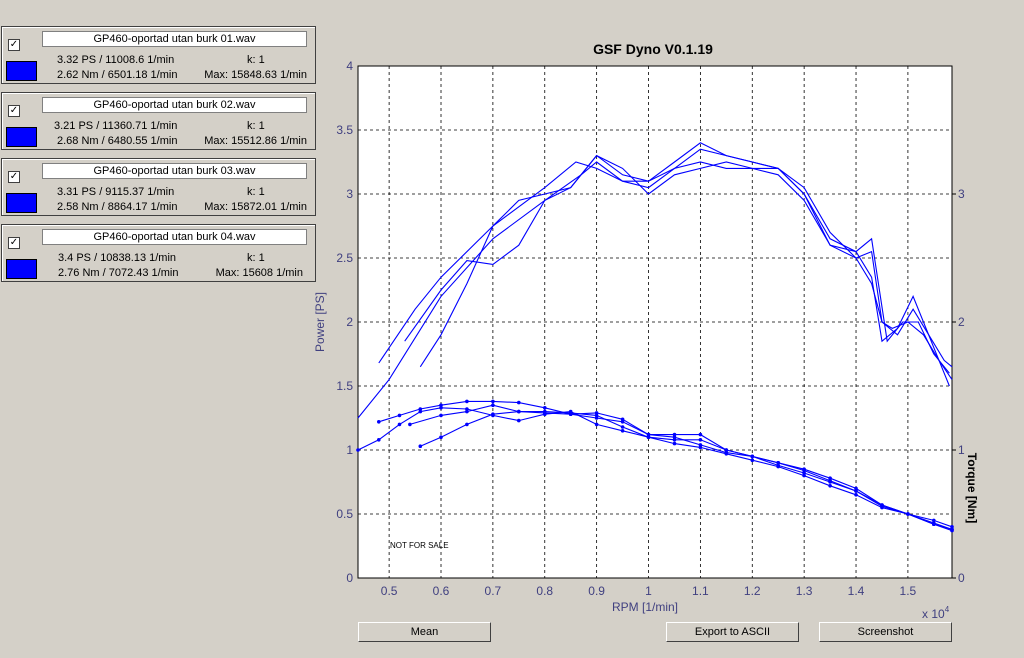  Describe the element at coordinates (349, 322) in the screenshot. I see `y-tick-label: 2` at that location.